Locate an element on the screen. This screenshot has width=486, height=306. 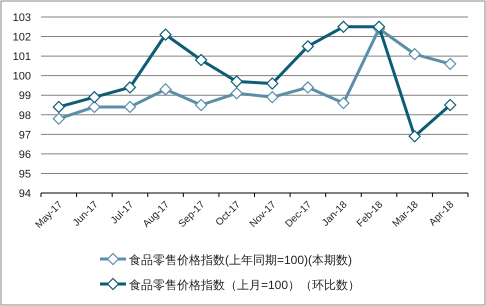
y-tick-label: 102 is located at coordinates (21, 38).